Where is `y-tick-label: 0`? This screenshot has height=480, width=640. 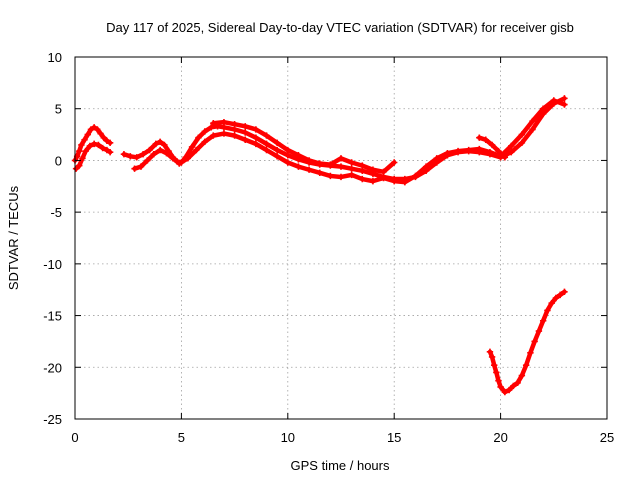 y-tick-label: 0 is located at coordinates (58, 160).